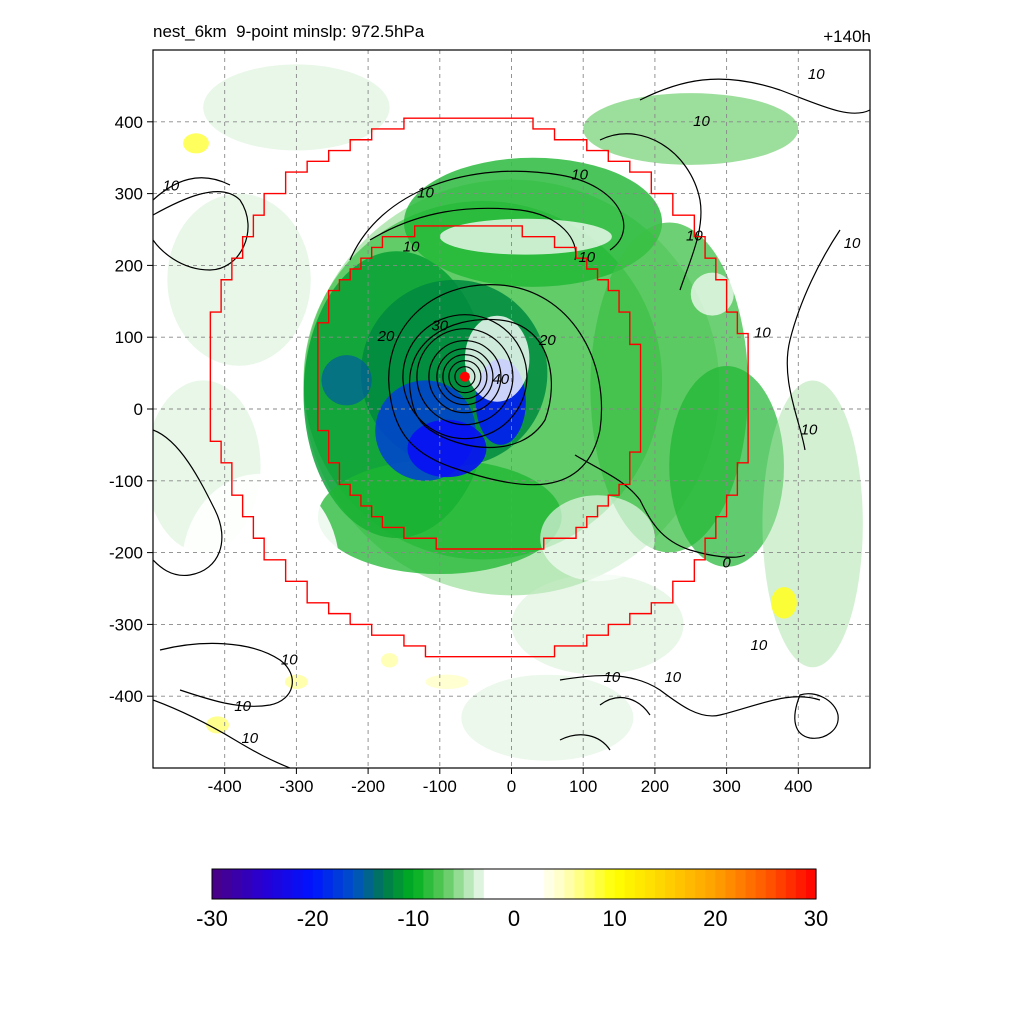  Describe the element at coordinates (126, 624) in the screenshot. I see `y-tick-label: -300` at that location.